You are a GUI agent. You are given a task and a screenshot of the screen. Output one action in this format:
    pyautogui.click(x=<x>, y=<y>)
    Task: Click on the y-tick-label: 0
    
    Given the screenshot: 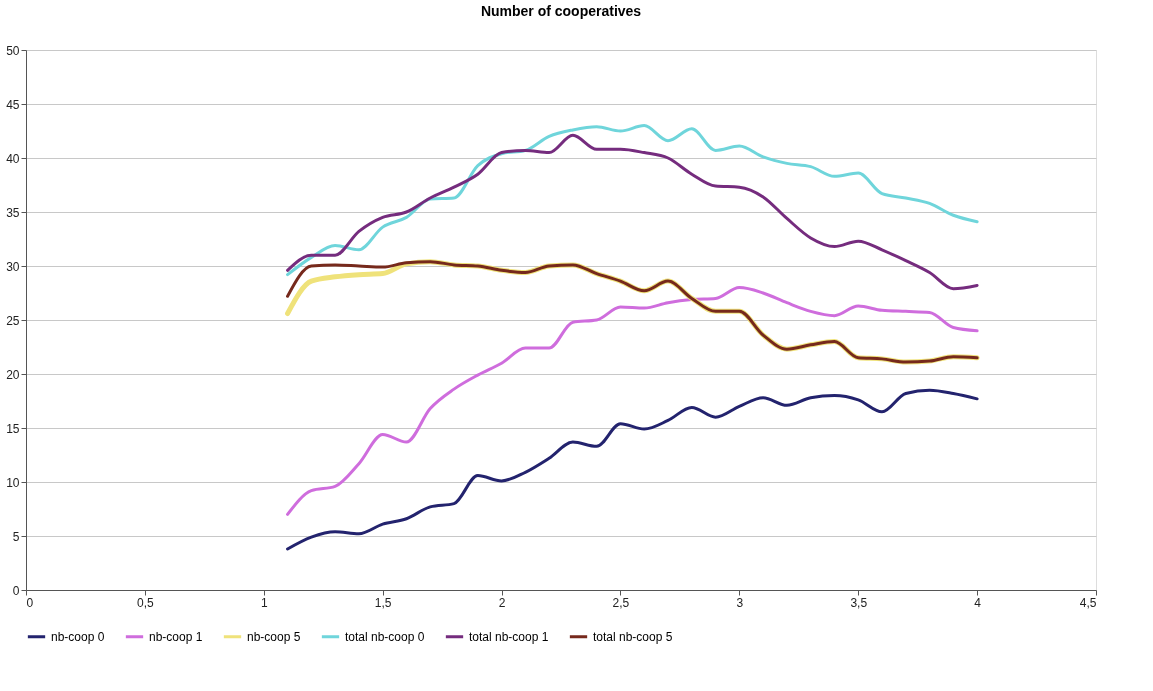 What is the action you would take?
    pyautogui.click(x=16, y=590)
    